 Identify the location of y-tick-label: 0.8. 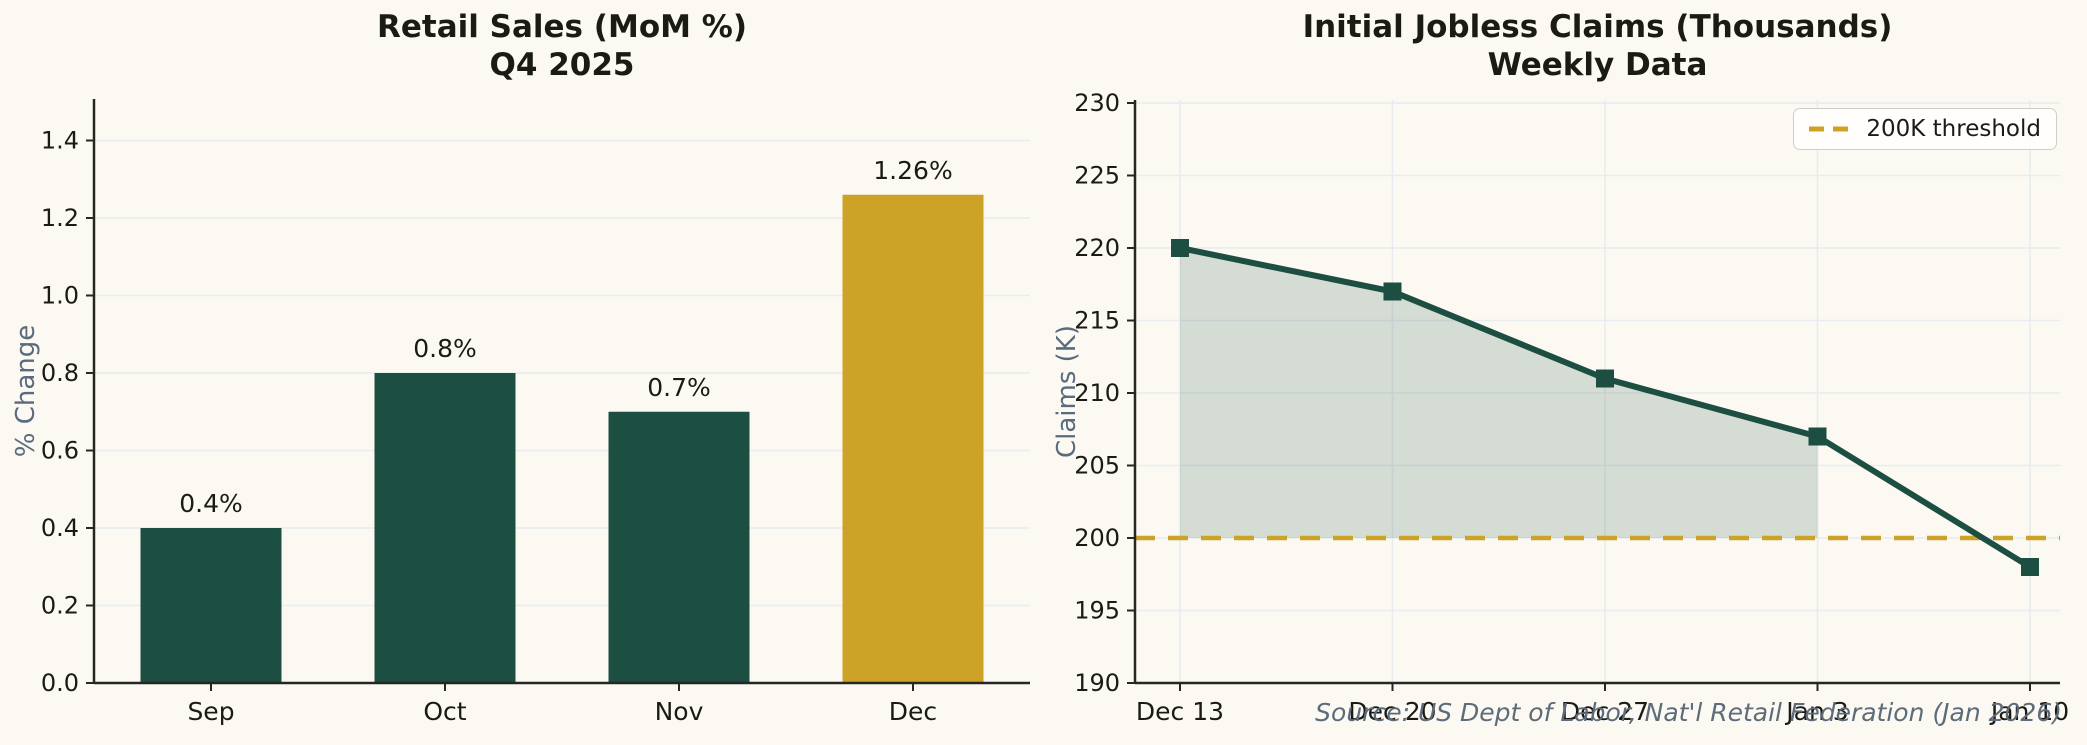
(60, 373).